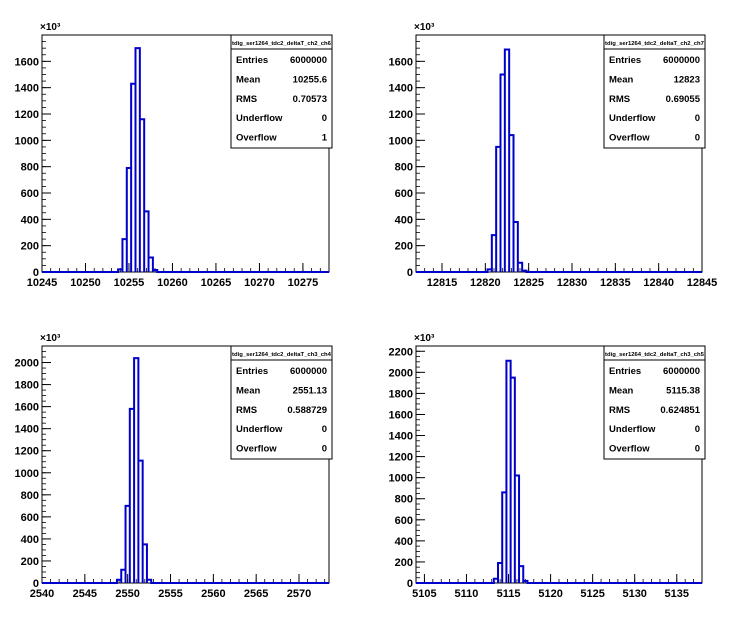 Image resolution: width=746 pixels, height=622 pixels. What do you see at coordinates (677, 594) in the screenshot?
I see `x-tick-label: 5135` at bounding box center [677, 594].